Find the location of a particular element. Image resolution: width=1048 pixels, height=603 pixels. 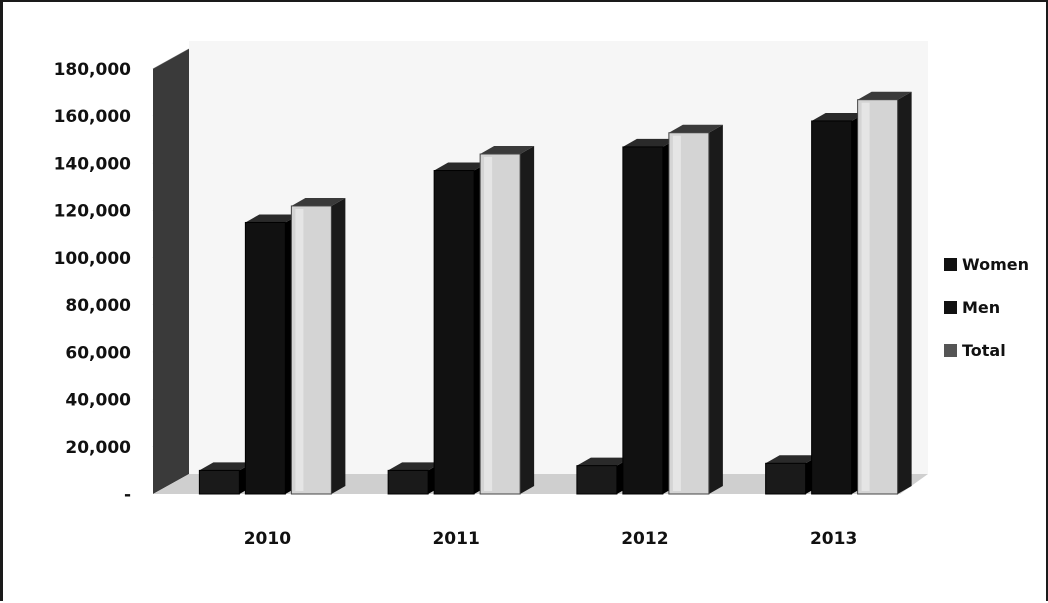

floor is located at coordinates (540, 484).